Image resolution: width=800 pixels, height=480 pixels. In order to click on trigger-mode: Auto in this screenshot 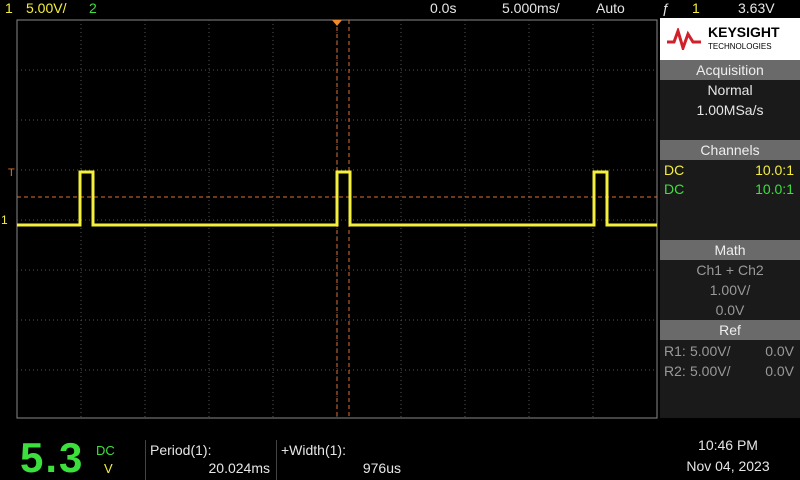, I will do `click(610, 8)`.